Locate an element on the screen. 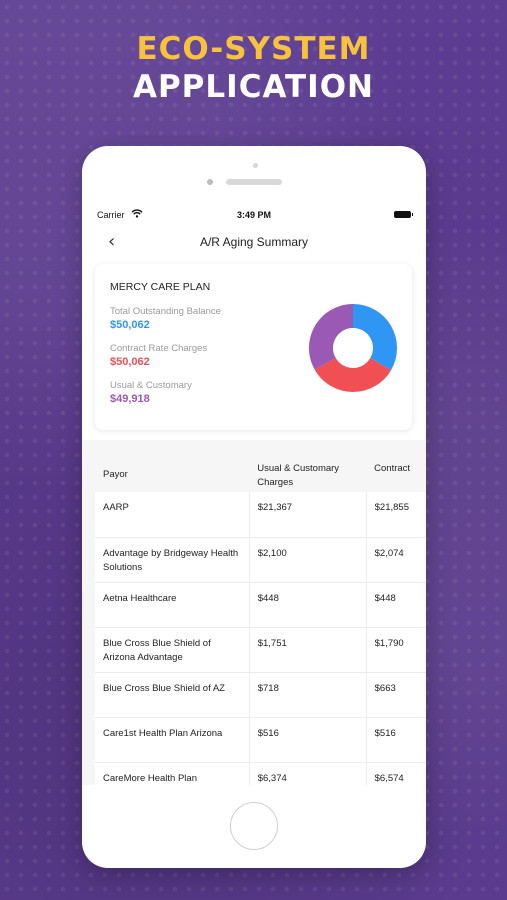  payor-cell: AARP is located at coordinates (172, 515).